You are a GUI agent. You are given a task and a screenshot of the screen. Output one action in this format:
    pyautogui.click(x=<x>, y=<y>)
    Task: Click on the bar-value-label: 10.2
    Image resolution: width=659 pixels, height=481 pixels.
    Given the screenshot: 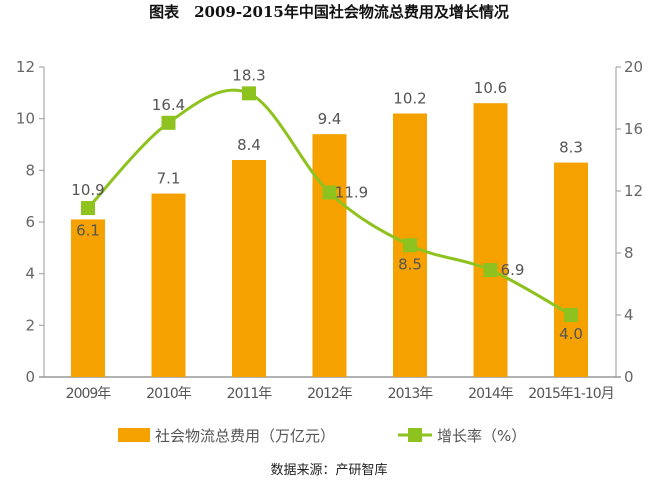 What is the action you would take?
    pyautogui.click(x=409, y=99)
    